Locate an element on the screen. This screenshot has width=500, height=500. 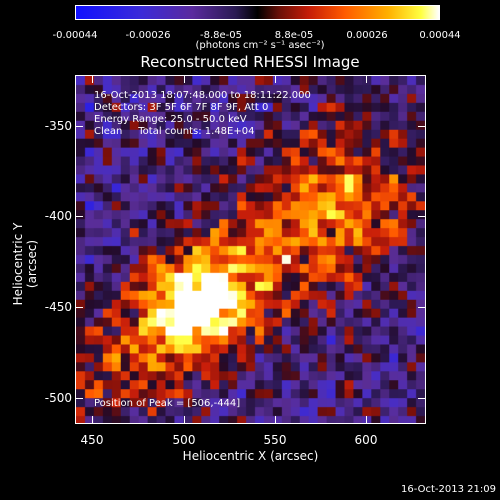
x-tick-label: 450 is located at coordinates (92, 440).